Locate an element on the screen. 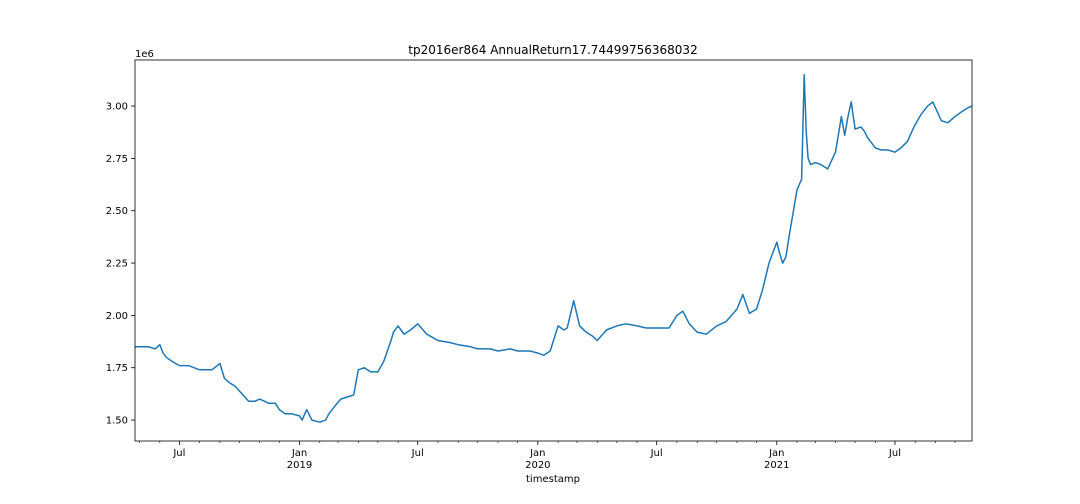  x-tick-year-label: 2020 is located at coordinates (537, 465).